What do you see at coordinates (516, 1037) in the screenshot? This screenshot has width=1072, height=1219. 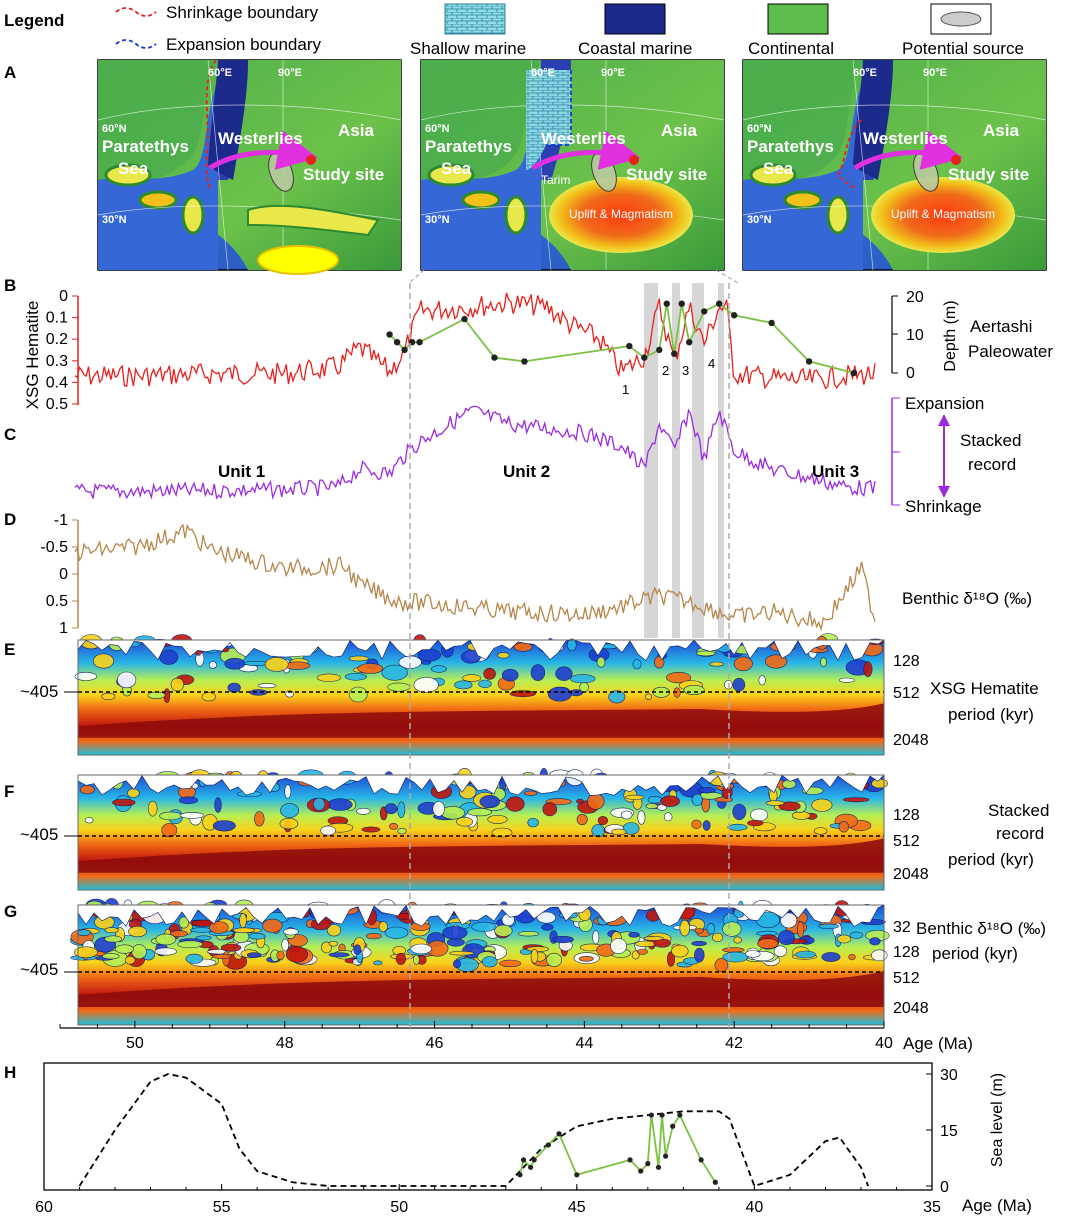 I see `age-axis: 50 48 46 44 42 40 Age (Ma)` at bounding box center [516, 1037].